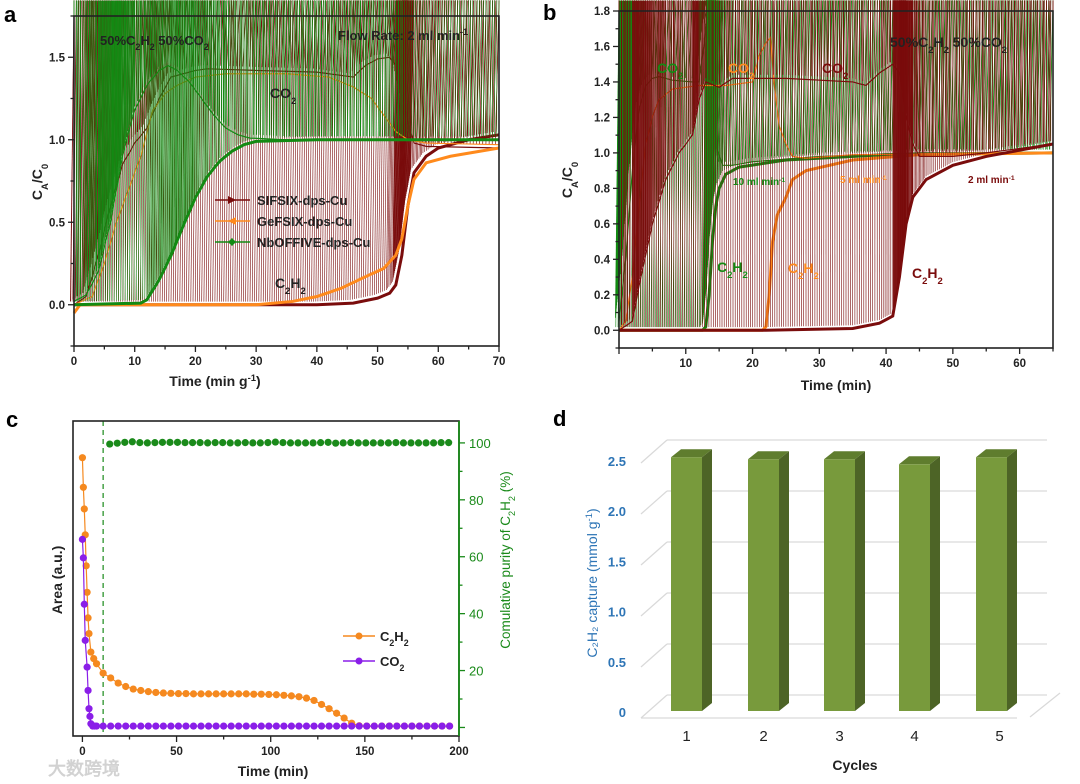 Image resolution: width=1080 pixels, height=784 pixels. I want to click on right-y-tick-label: 40, so click(476, 614).